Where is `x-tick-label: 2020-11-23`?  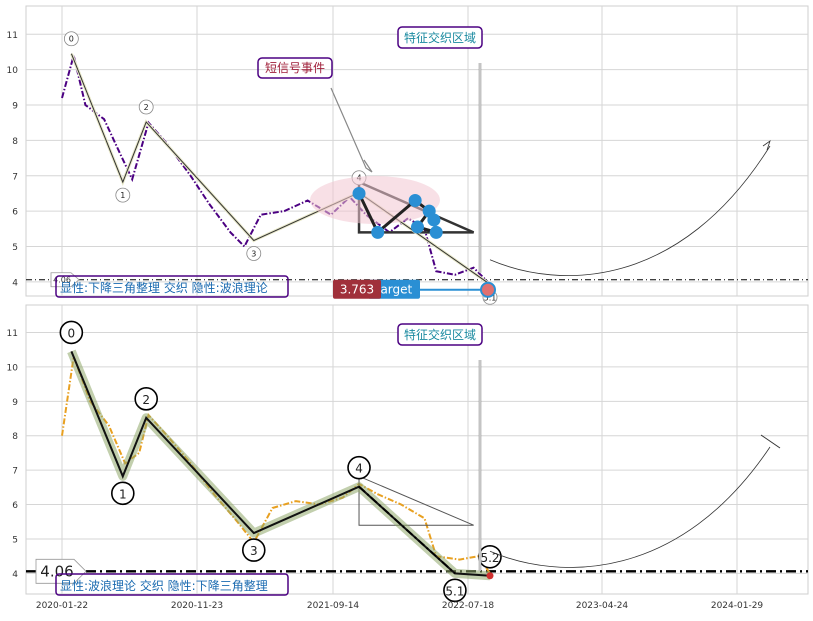 x-tick-label: 2020-11-23 is located at coordinates (197, 606).